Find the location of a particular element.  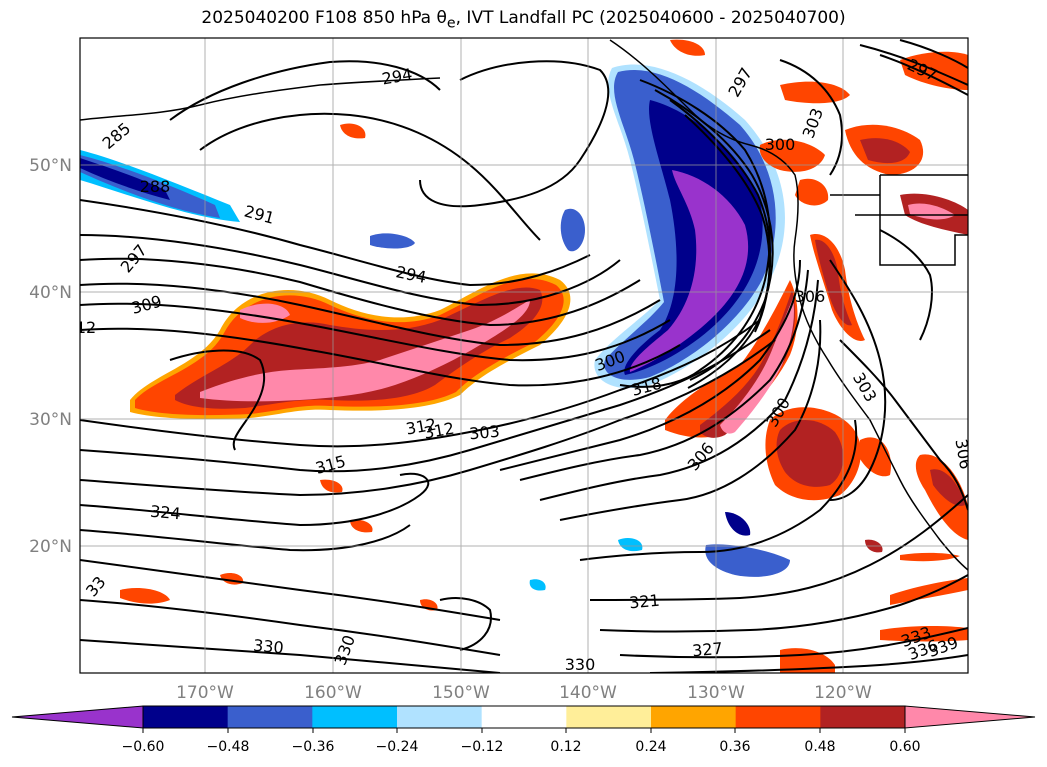

colorbar-extend-low is located at coordinates (77, 717).